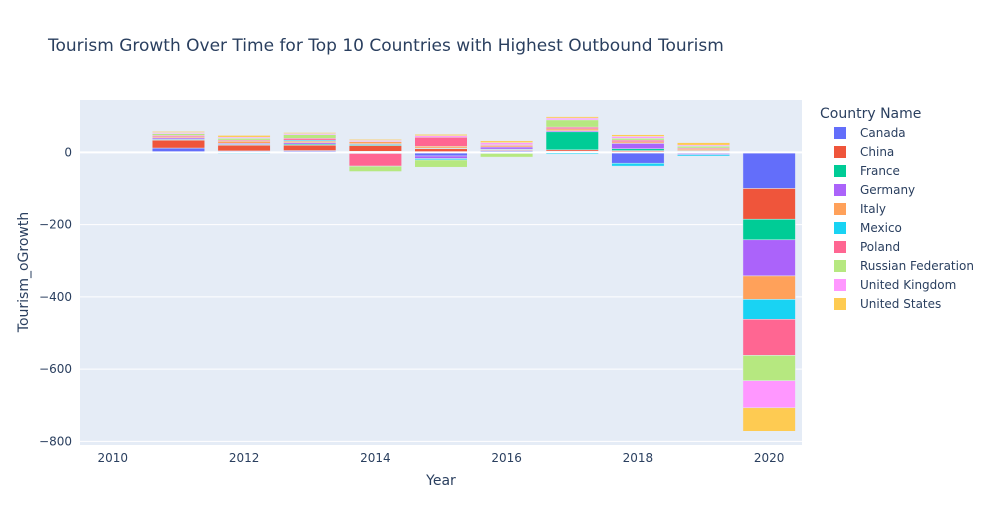 This screenshot has height=529, width=983. Describe the element at coordinates (440, 481) in the screenshot. I see `x-axis-title: Year` at that location.